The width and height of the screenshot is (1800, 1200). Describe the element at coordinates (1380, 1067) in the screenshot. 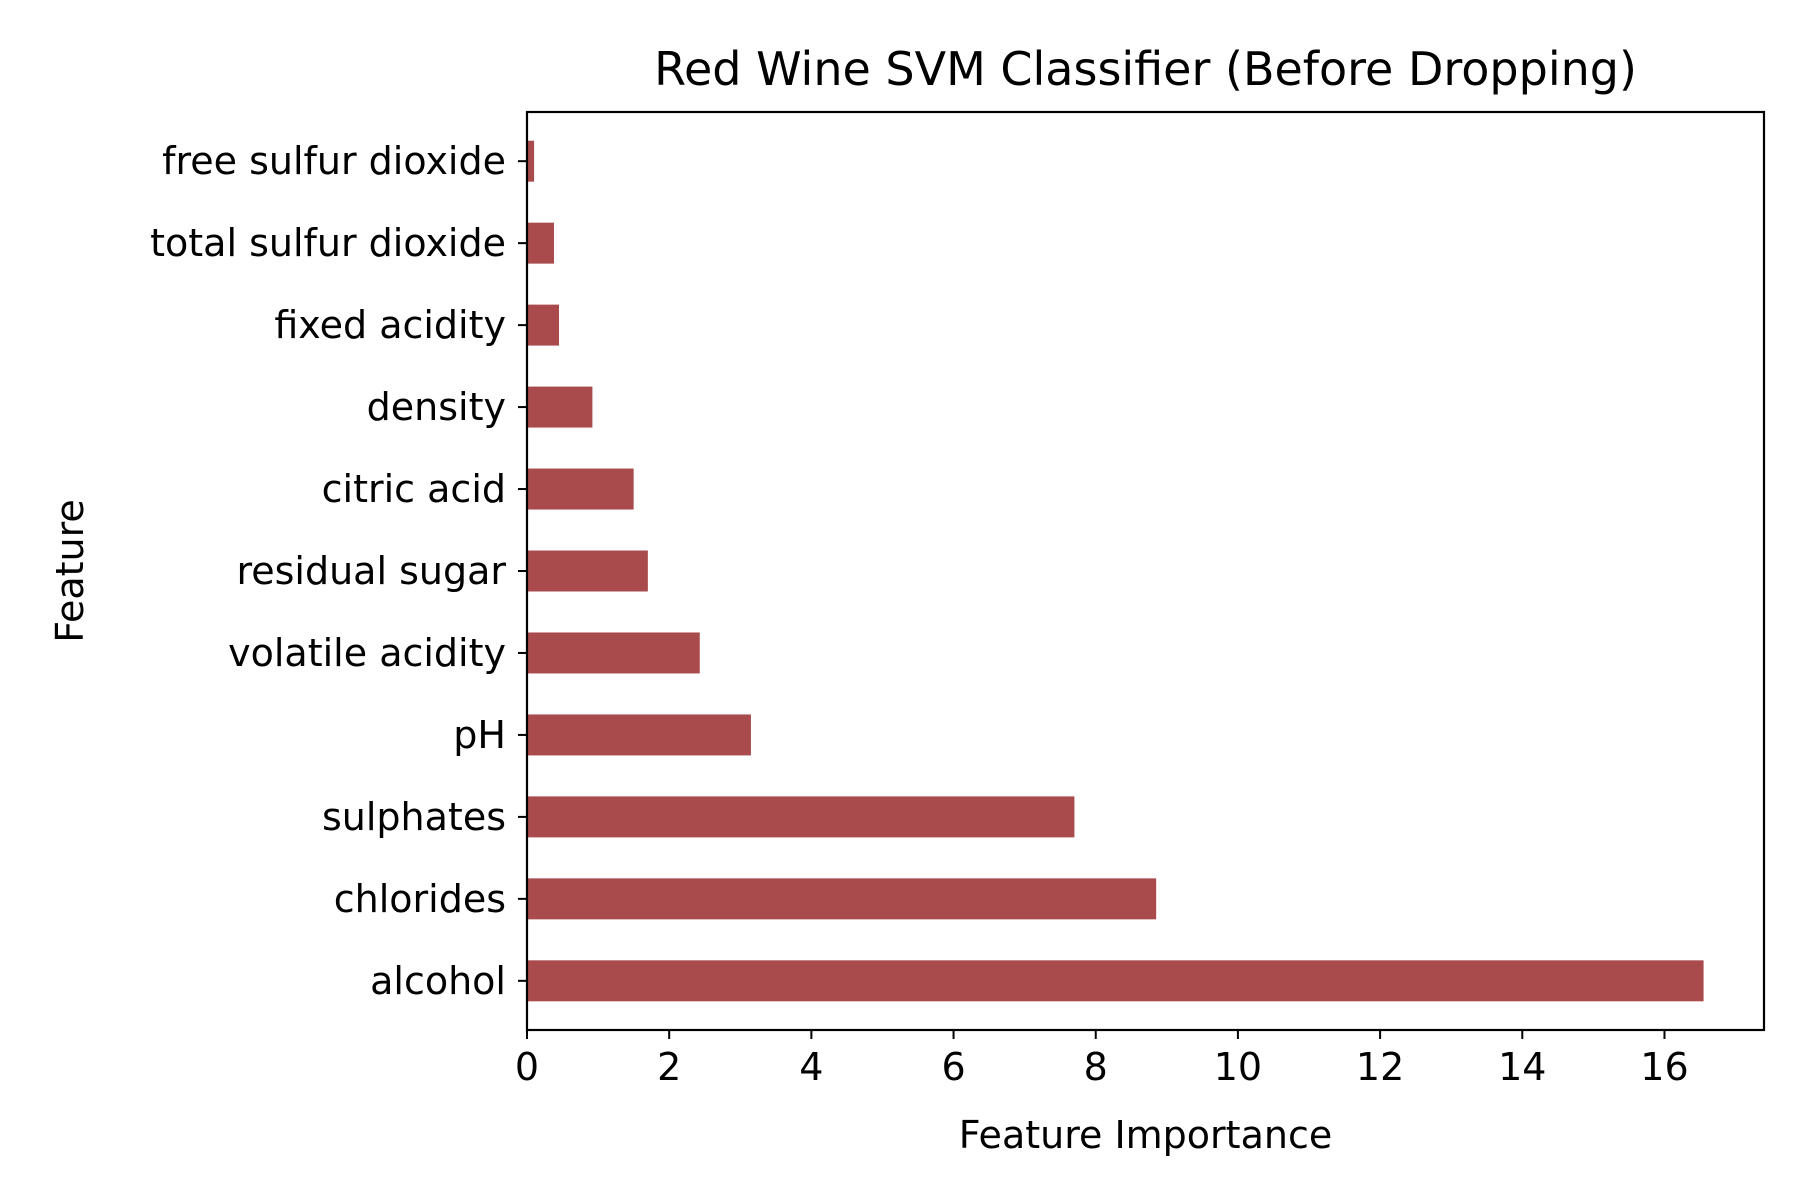

I see `x-tick-label: 12` at that location.